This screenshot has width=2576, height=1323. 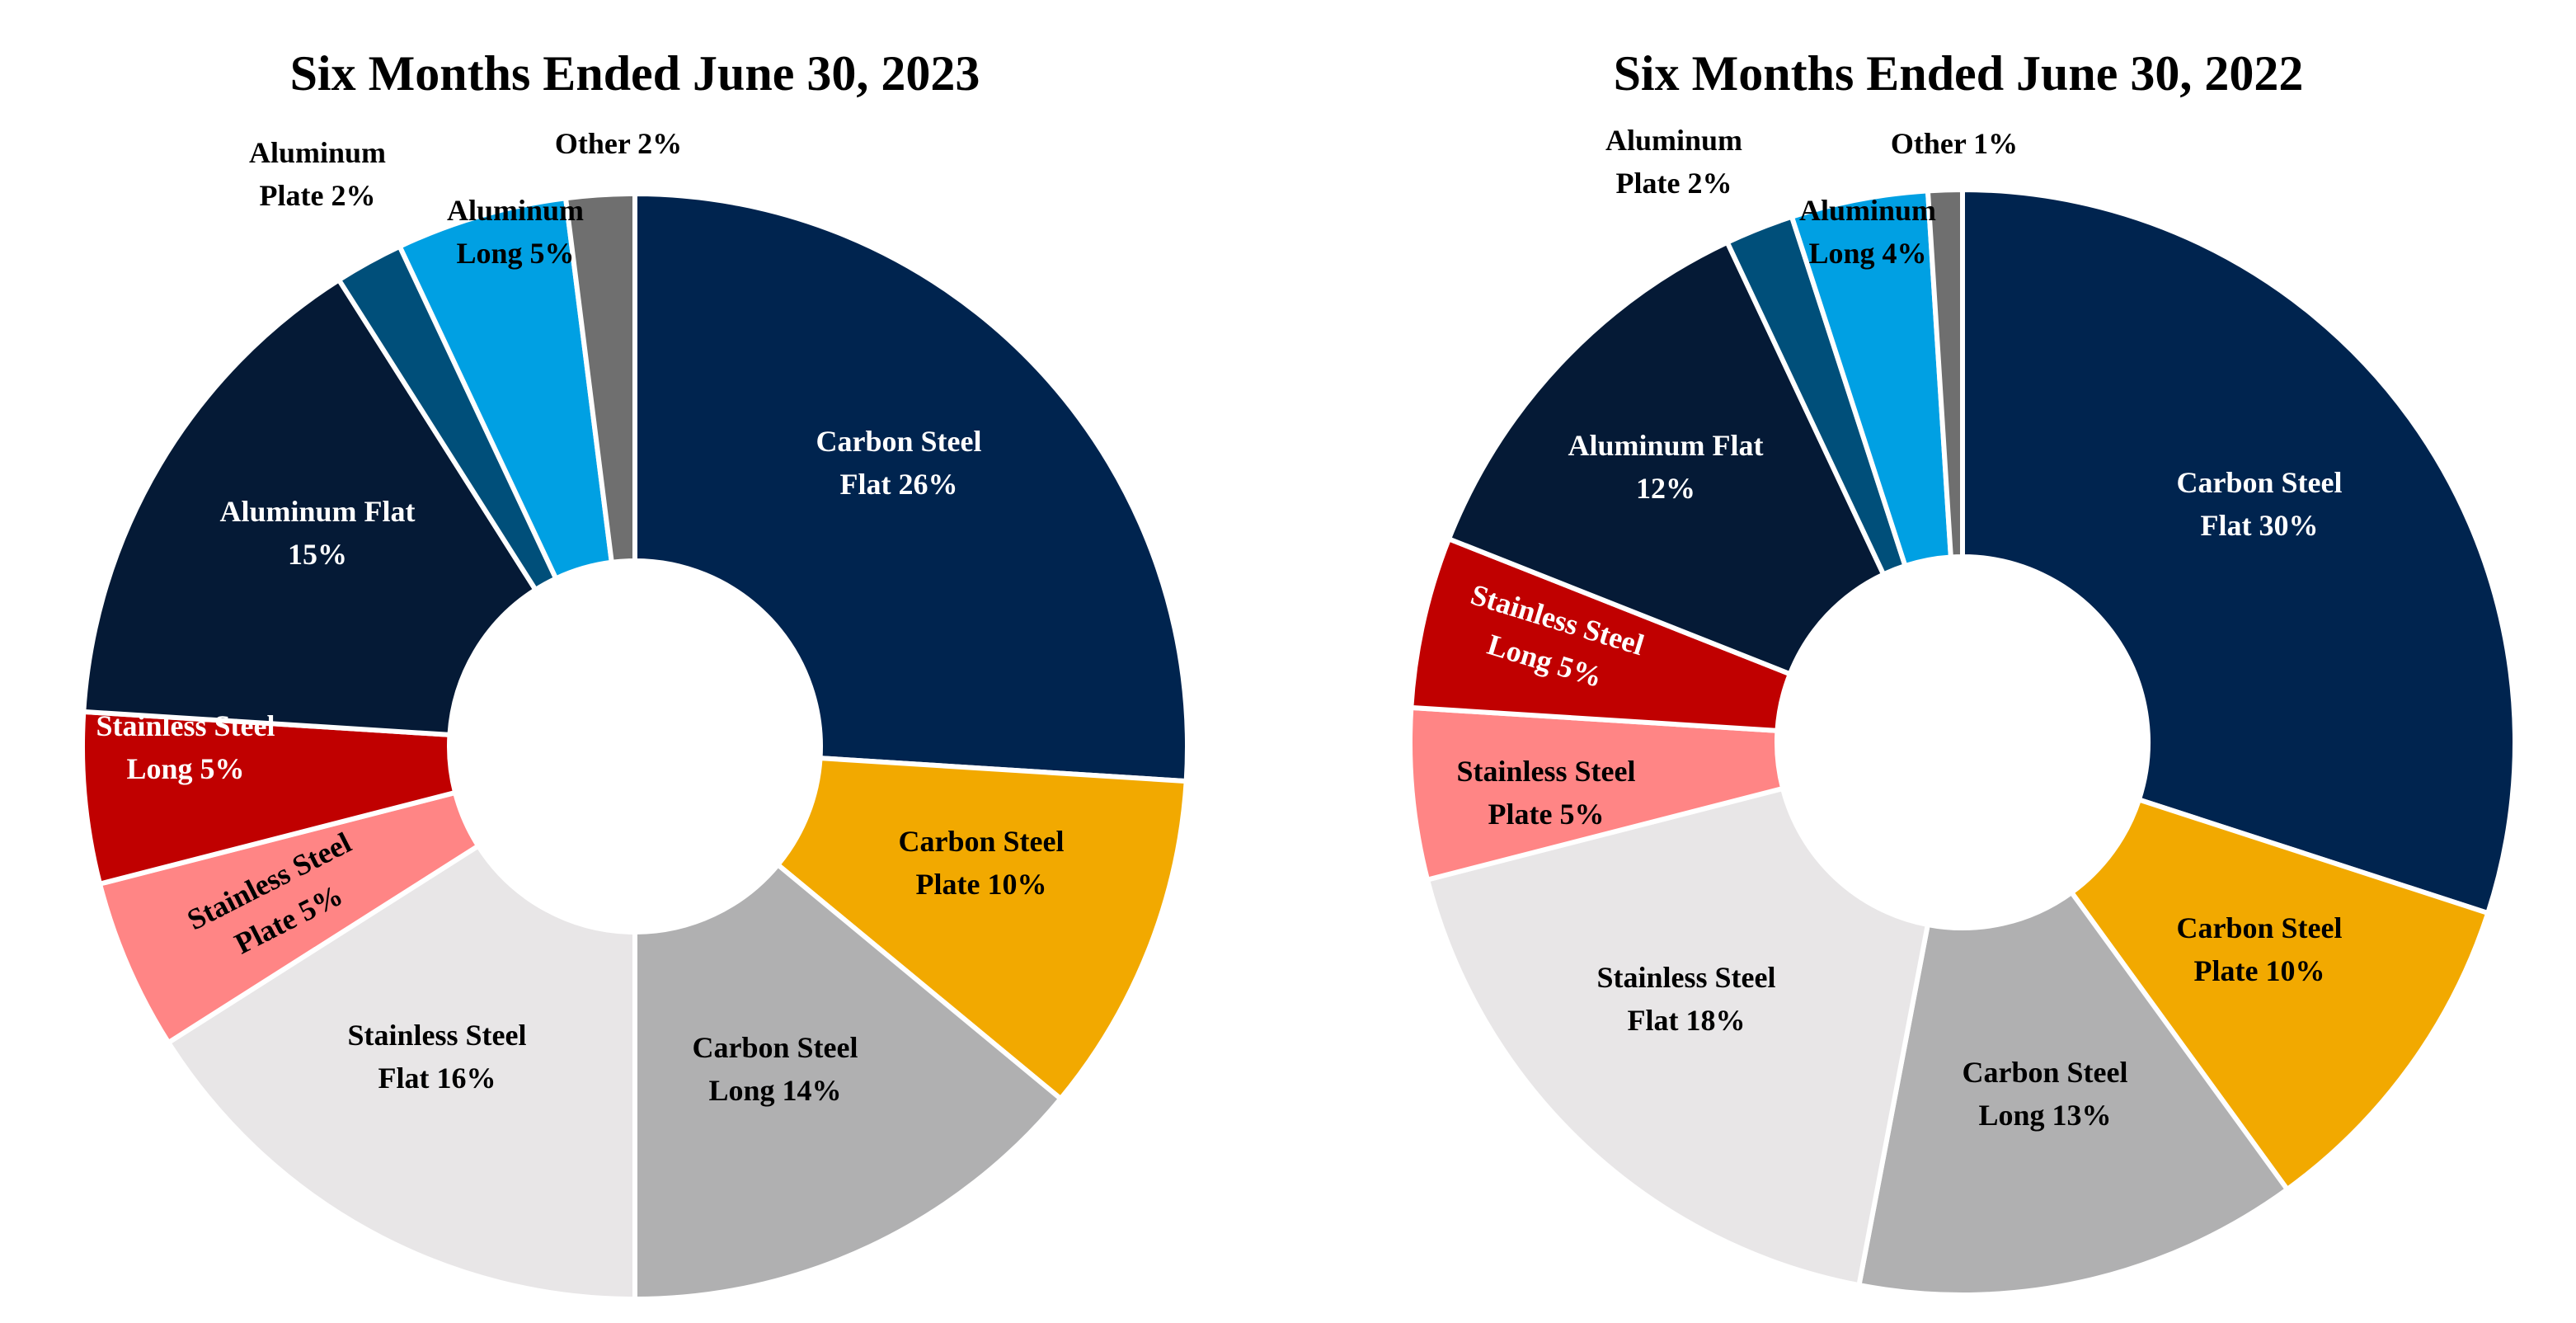 What do you see at coordinates (1665, 467) in the screenshot?
I see `slice-label-2-7: Aluminum Flat 12%` at bounding box center [1665, 467].